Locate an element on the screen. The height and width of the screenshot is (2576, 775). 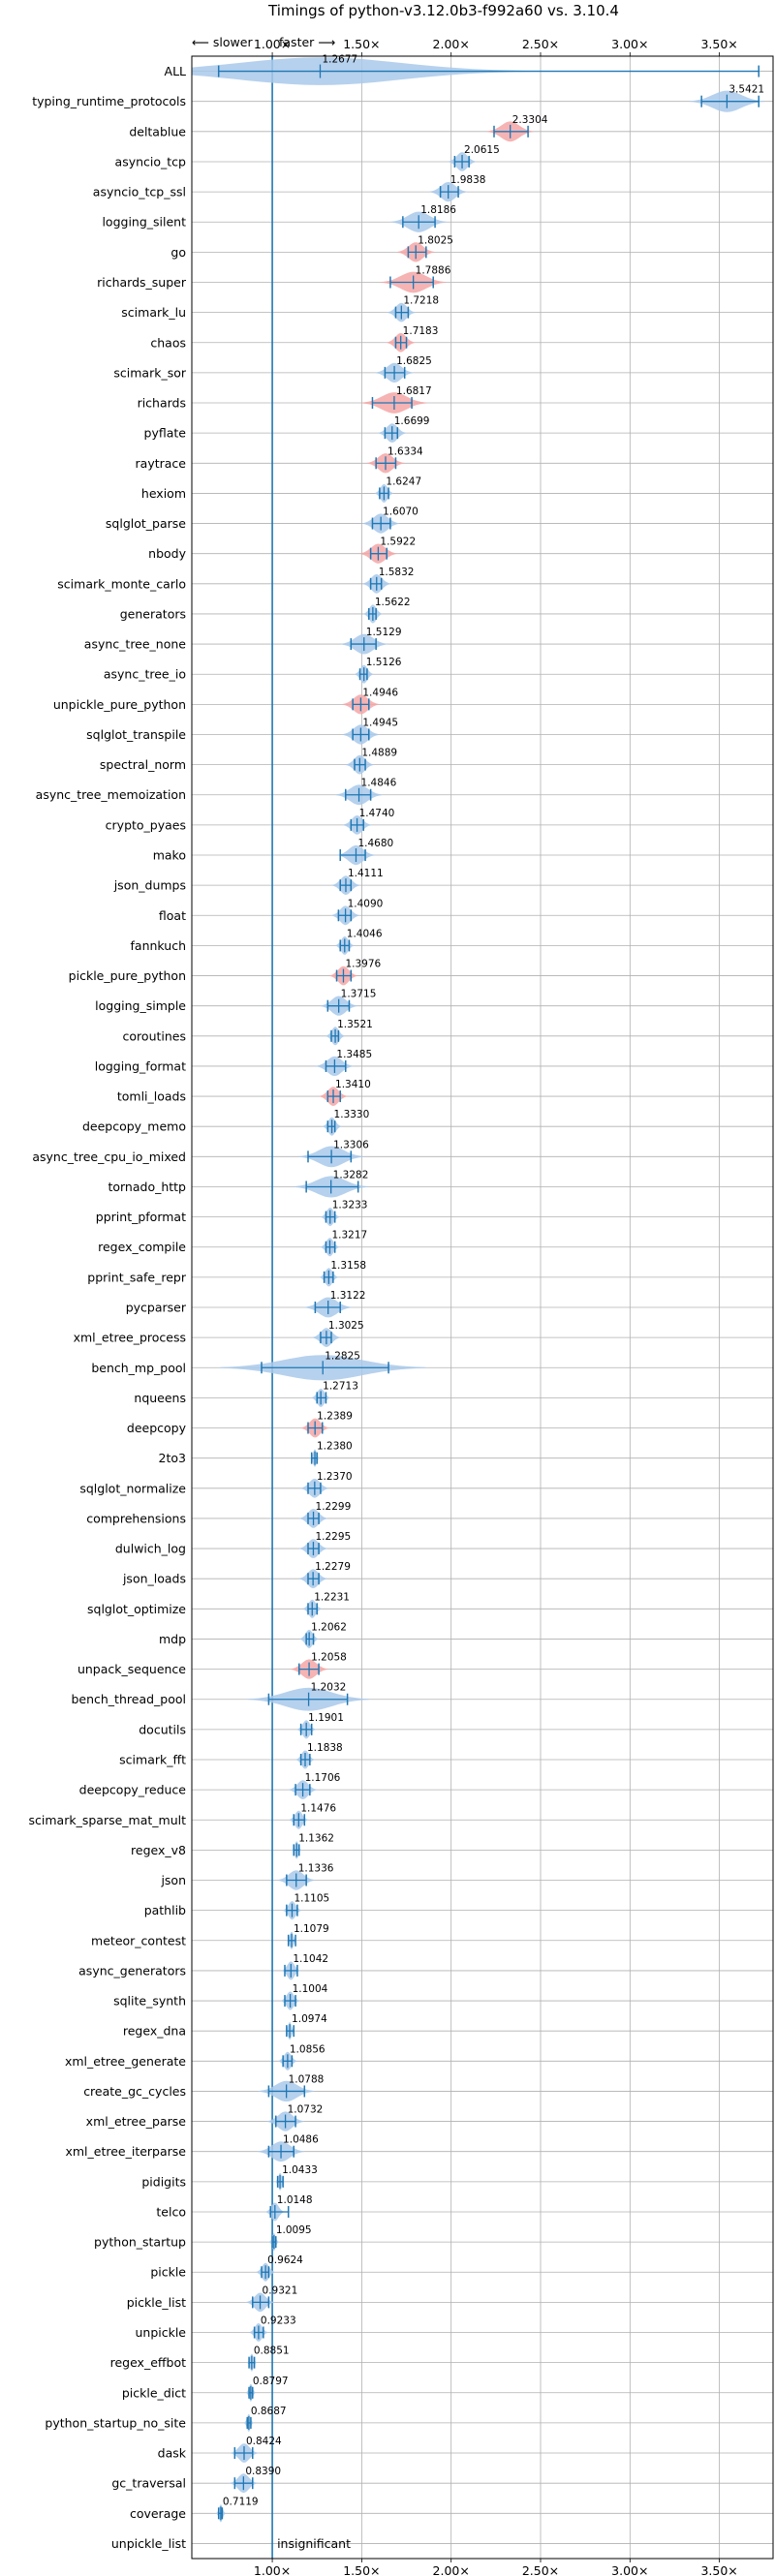
benchmark-name: mdp is located at coordinates (172, 1639).